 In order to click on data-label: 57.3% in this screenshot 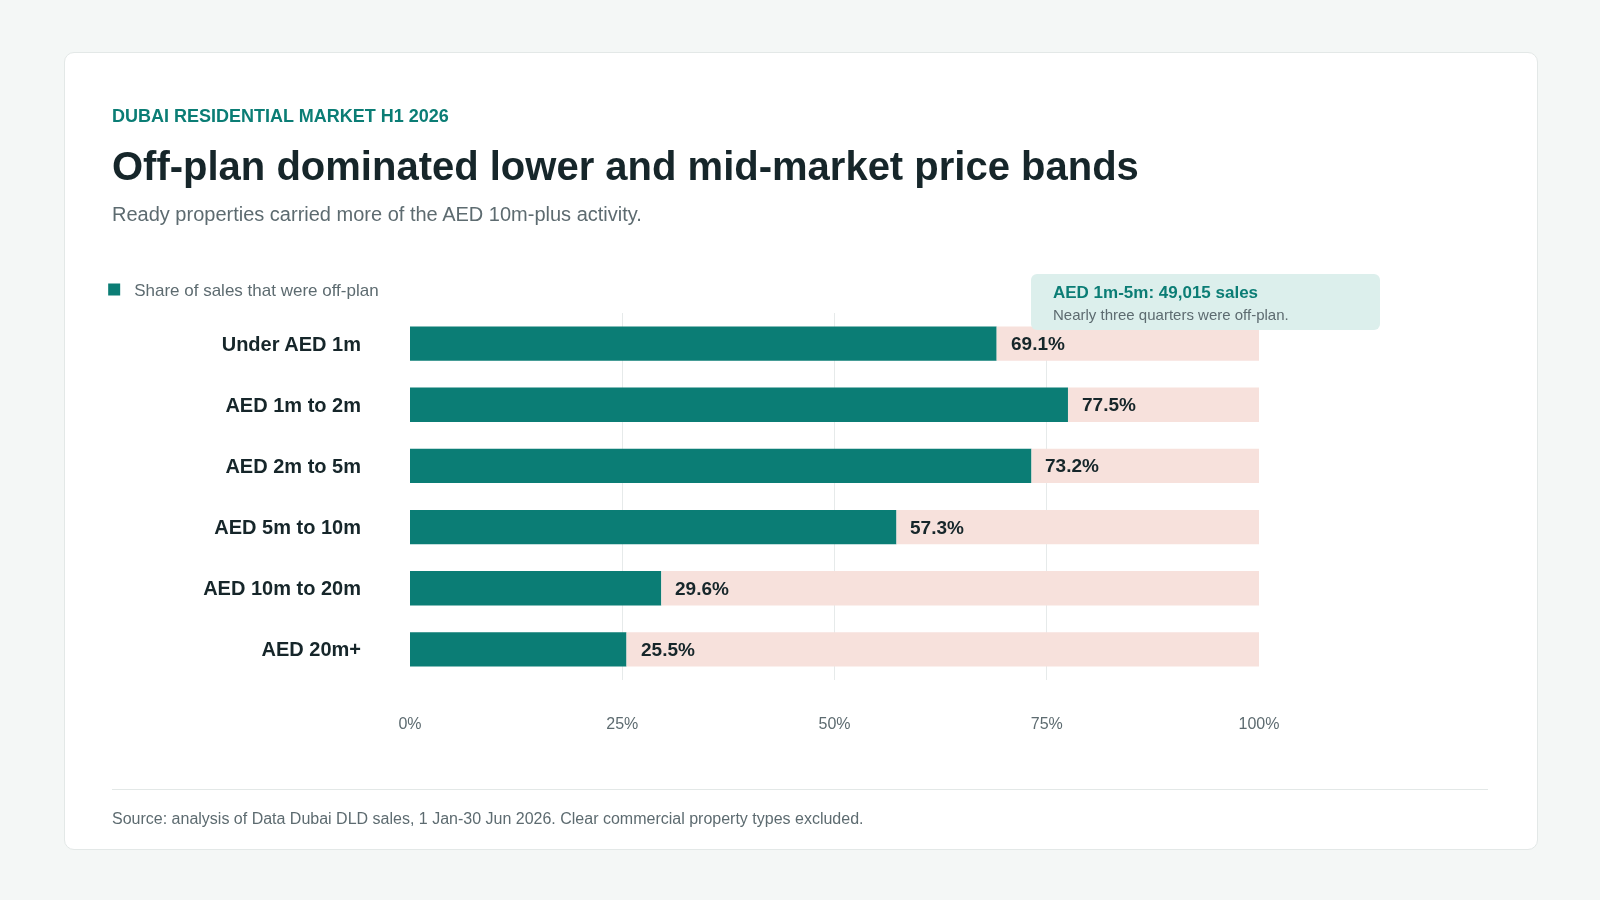, I will do `click(937, 527)`.